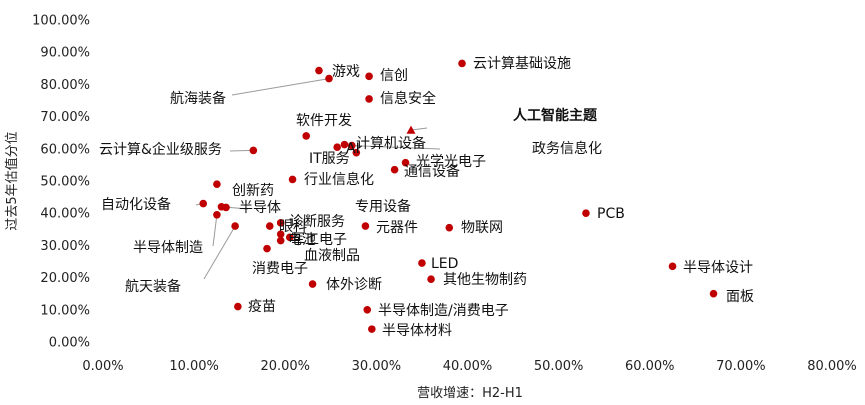 This screenshot has height=405, width=865. I want to click on x-tick-label: 0.00%, so click(102, 366).